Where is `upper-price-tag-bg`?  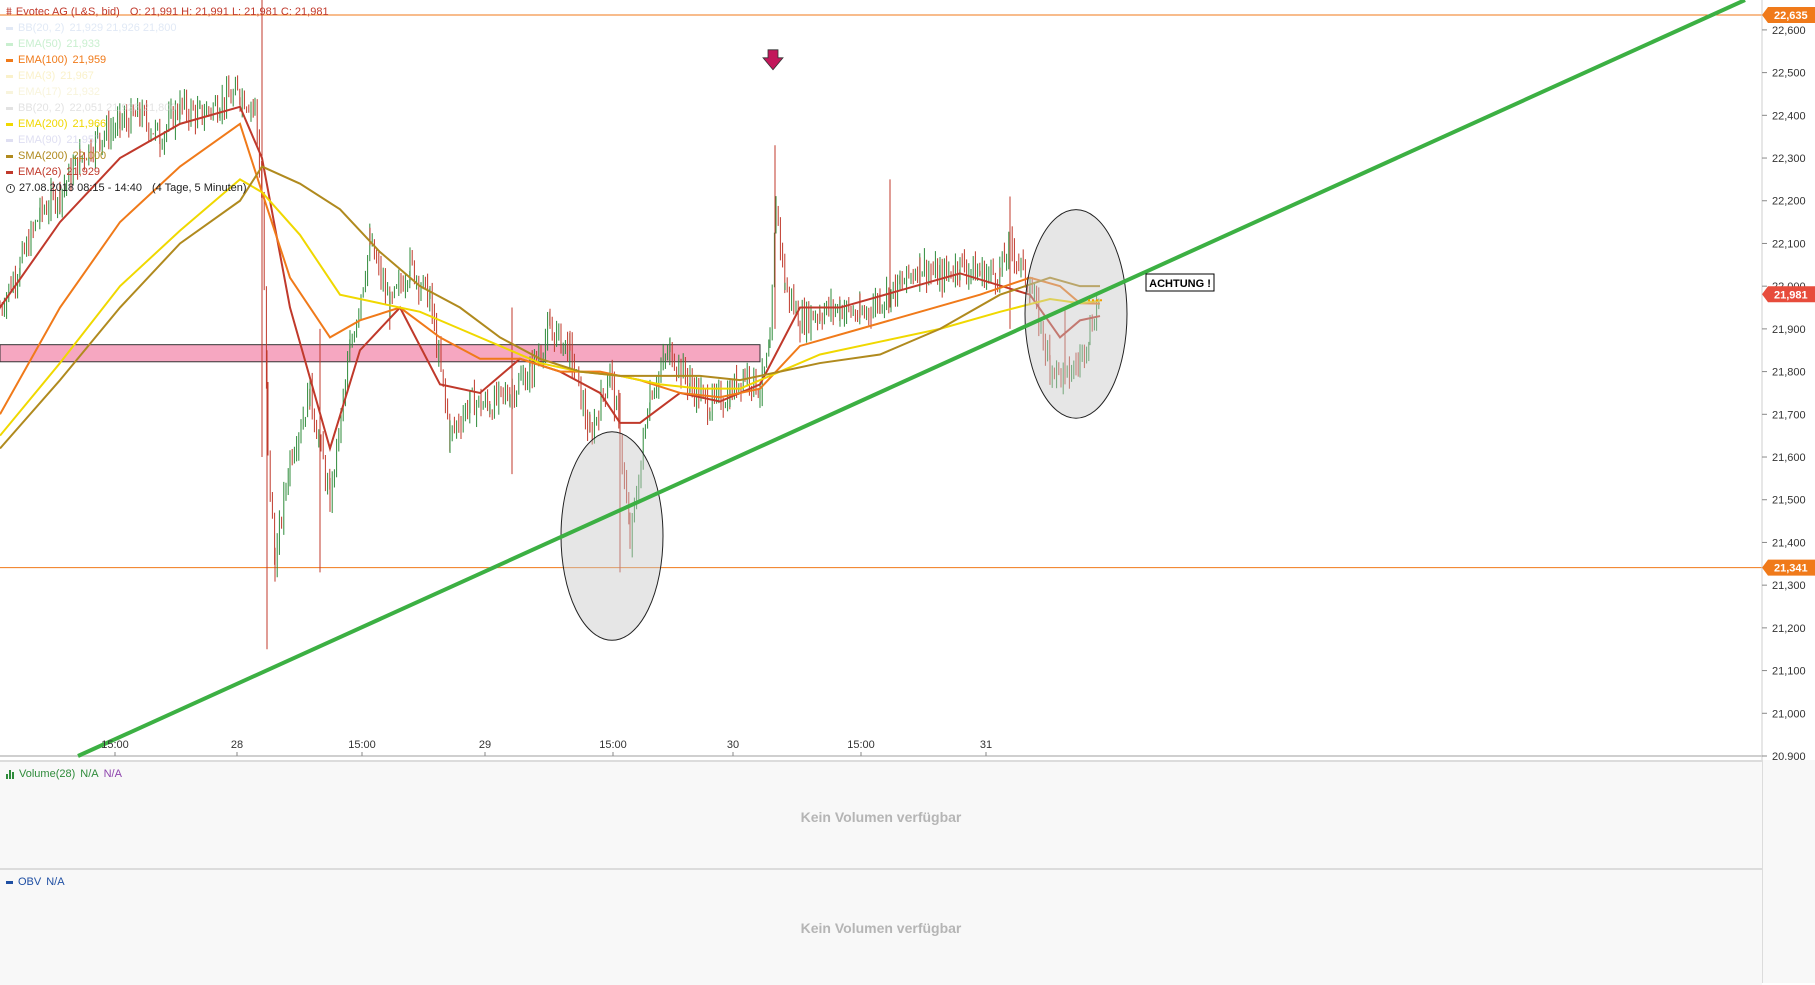 upper-price-tag-bg is located at coordinates (1788, 14).